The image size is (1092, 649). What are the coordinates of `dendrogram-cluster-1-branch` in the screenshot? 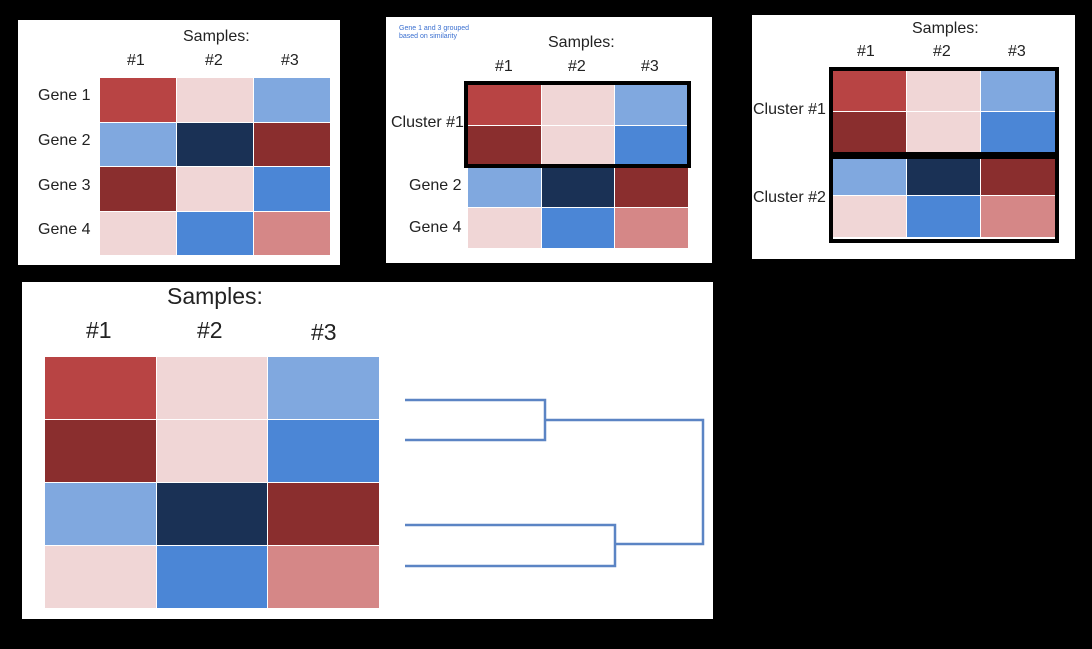 It's located at (476, 420).